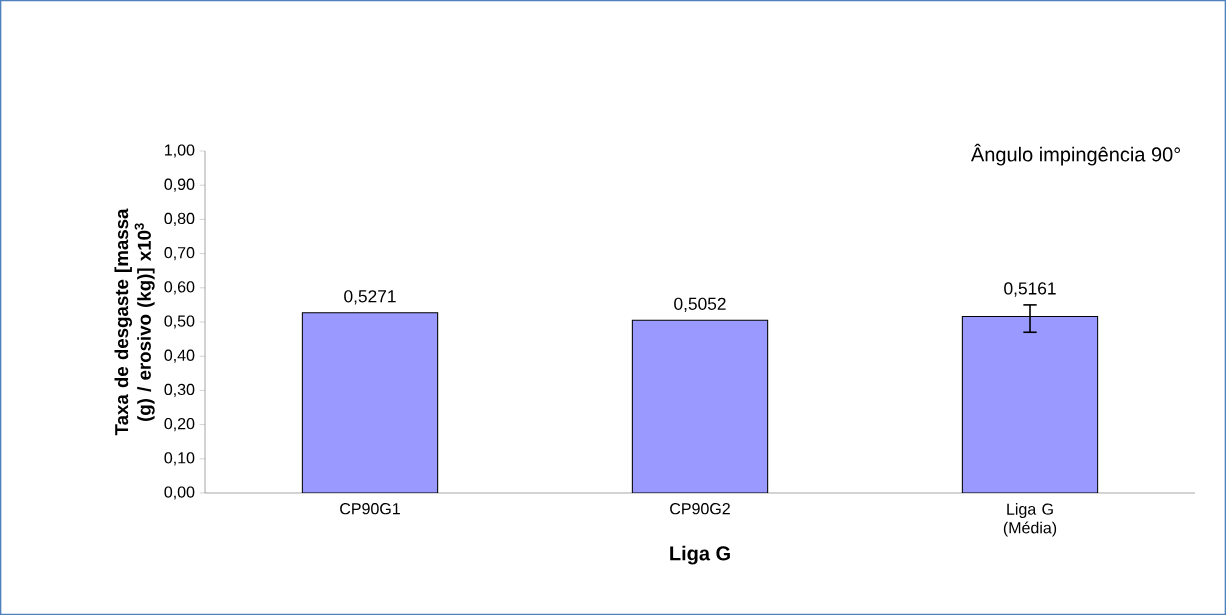 This screenshot has height=615, width=1226. Describe the element at coordinates (179, 390) in the screenshot. I see `y-tick-label: 0,30` at that location.